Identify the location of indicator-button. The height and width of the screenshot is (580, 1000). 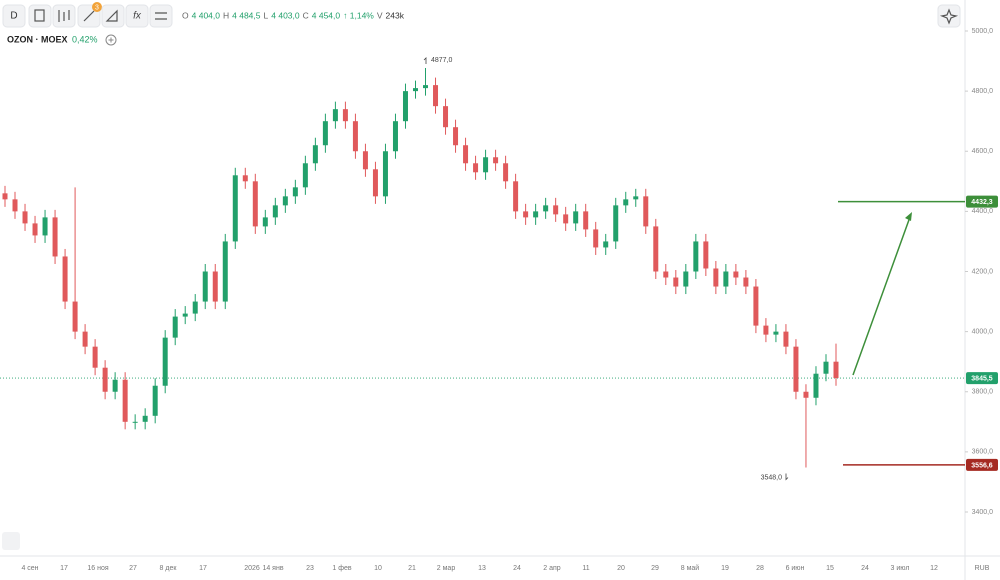
(40, 16).